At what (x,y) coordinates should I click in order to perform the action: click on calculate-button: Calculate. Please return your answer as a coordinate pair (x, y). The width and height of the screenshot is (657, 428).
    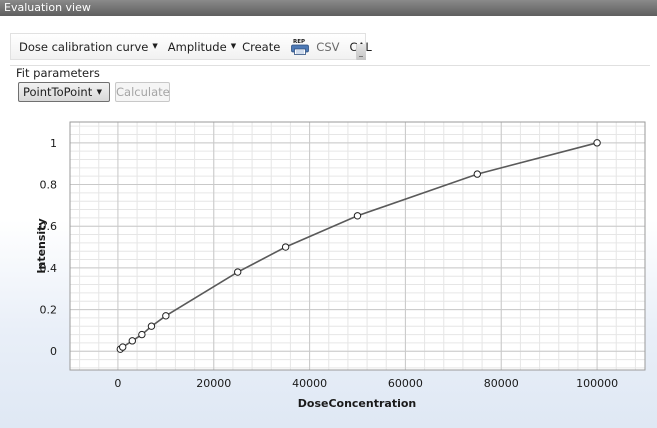
    Looking at the image, I should click on (142, 92).